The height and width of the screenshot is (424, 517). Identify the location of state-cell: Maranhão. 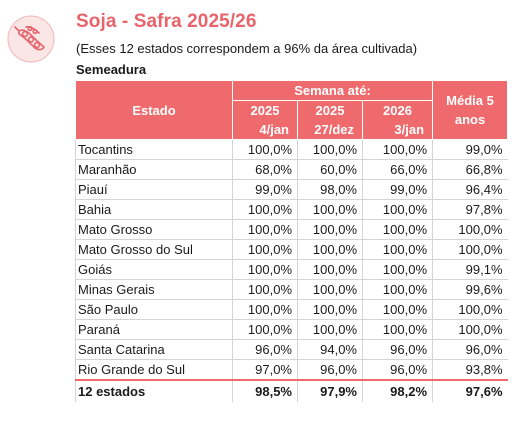
(154, 169).